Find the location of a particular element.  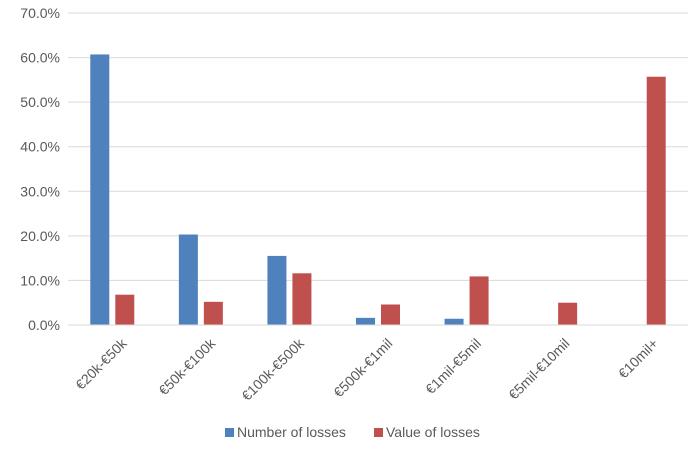

legend: Number of losses Value of losses is located at coordinates (352, 432).